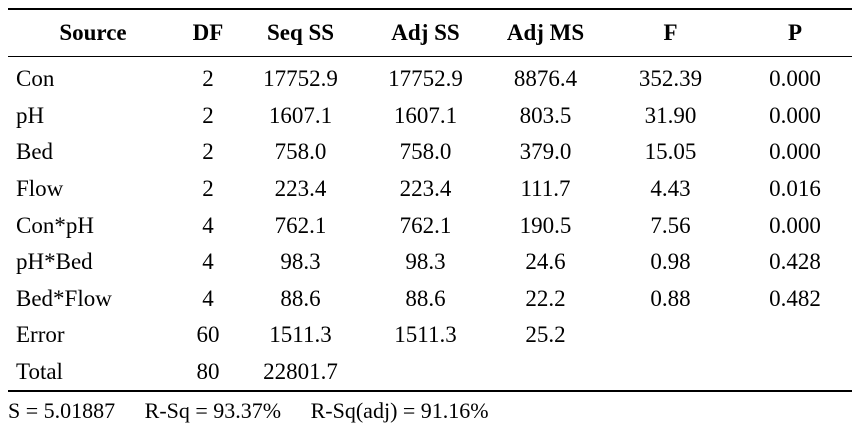  Describe the element at coordinates (39, 372) in the screenshot. I see `cell-source: Total` at that location.